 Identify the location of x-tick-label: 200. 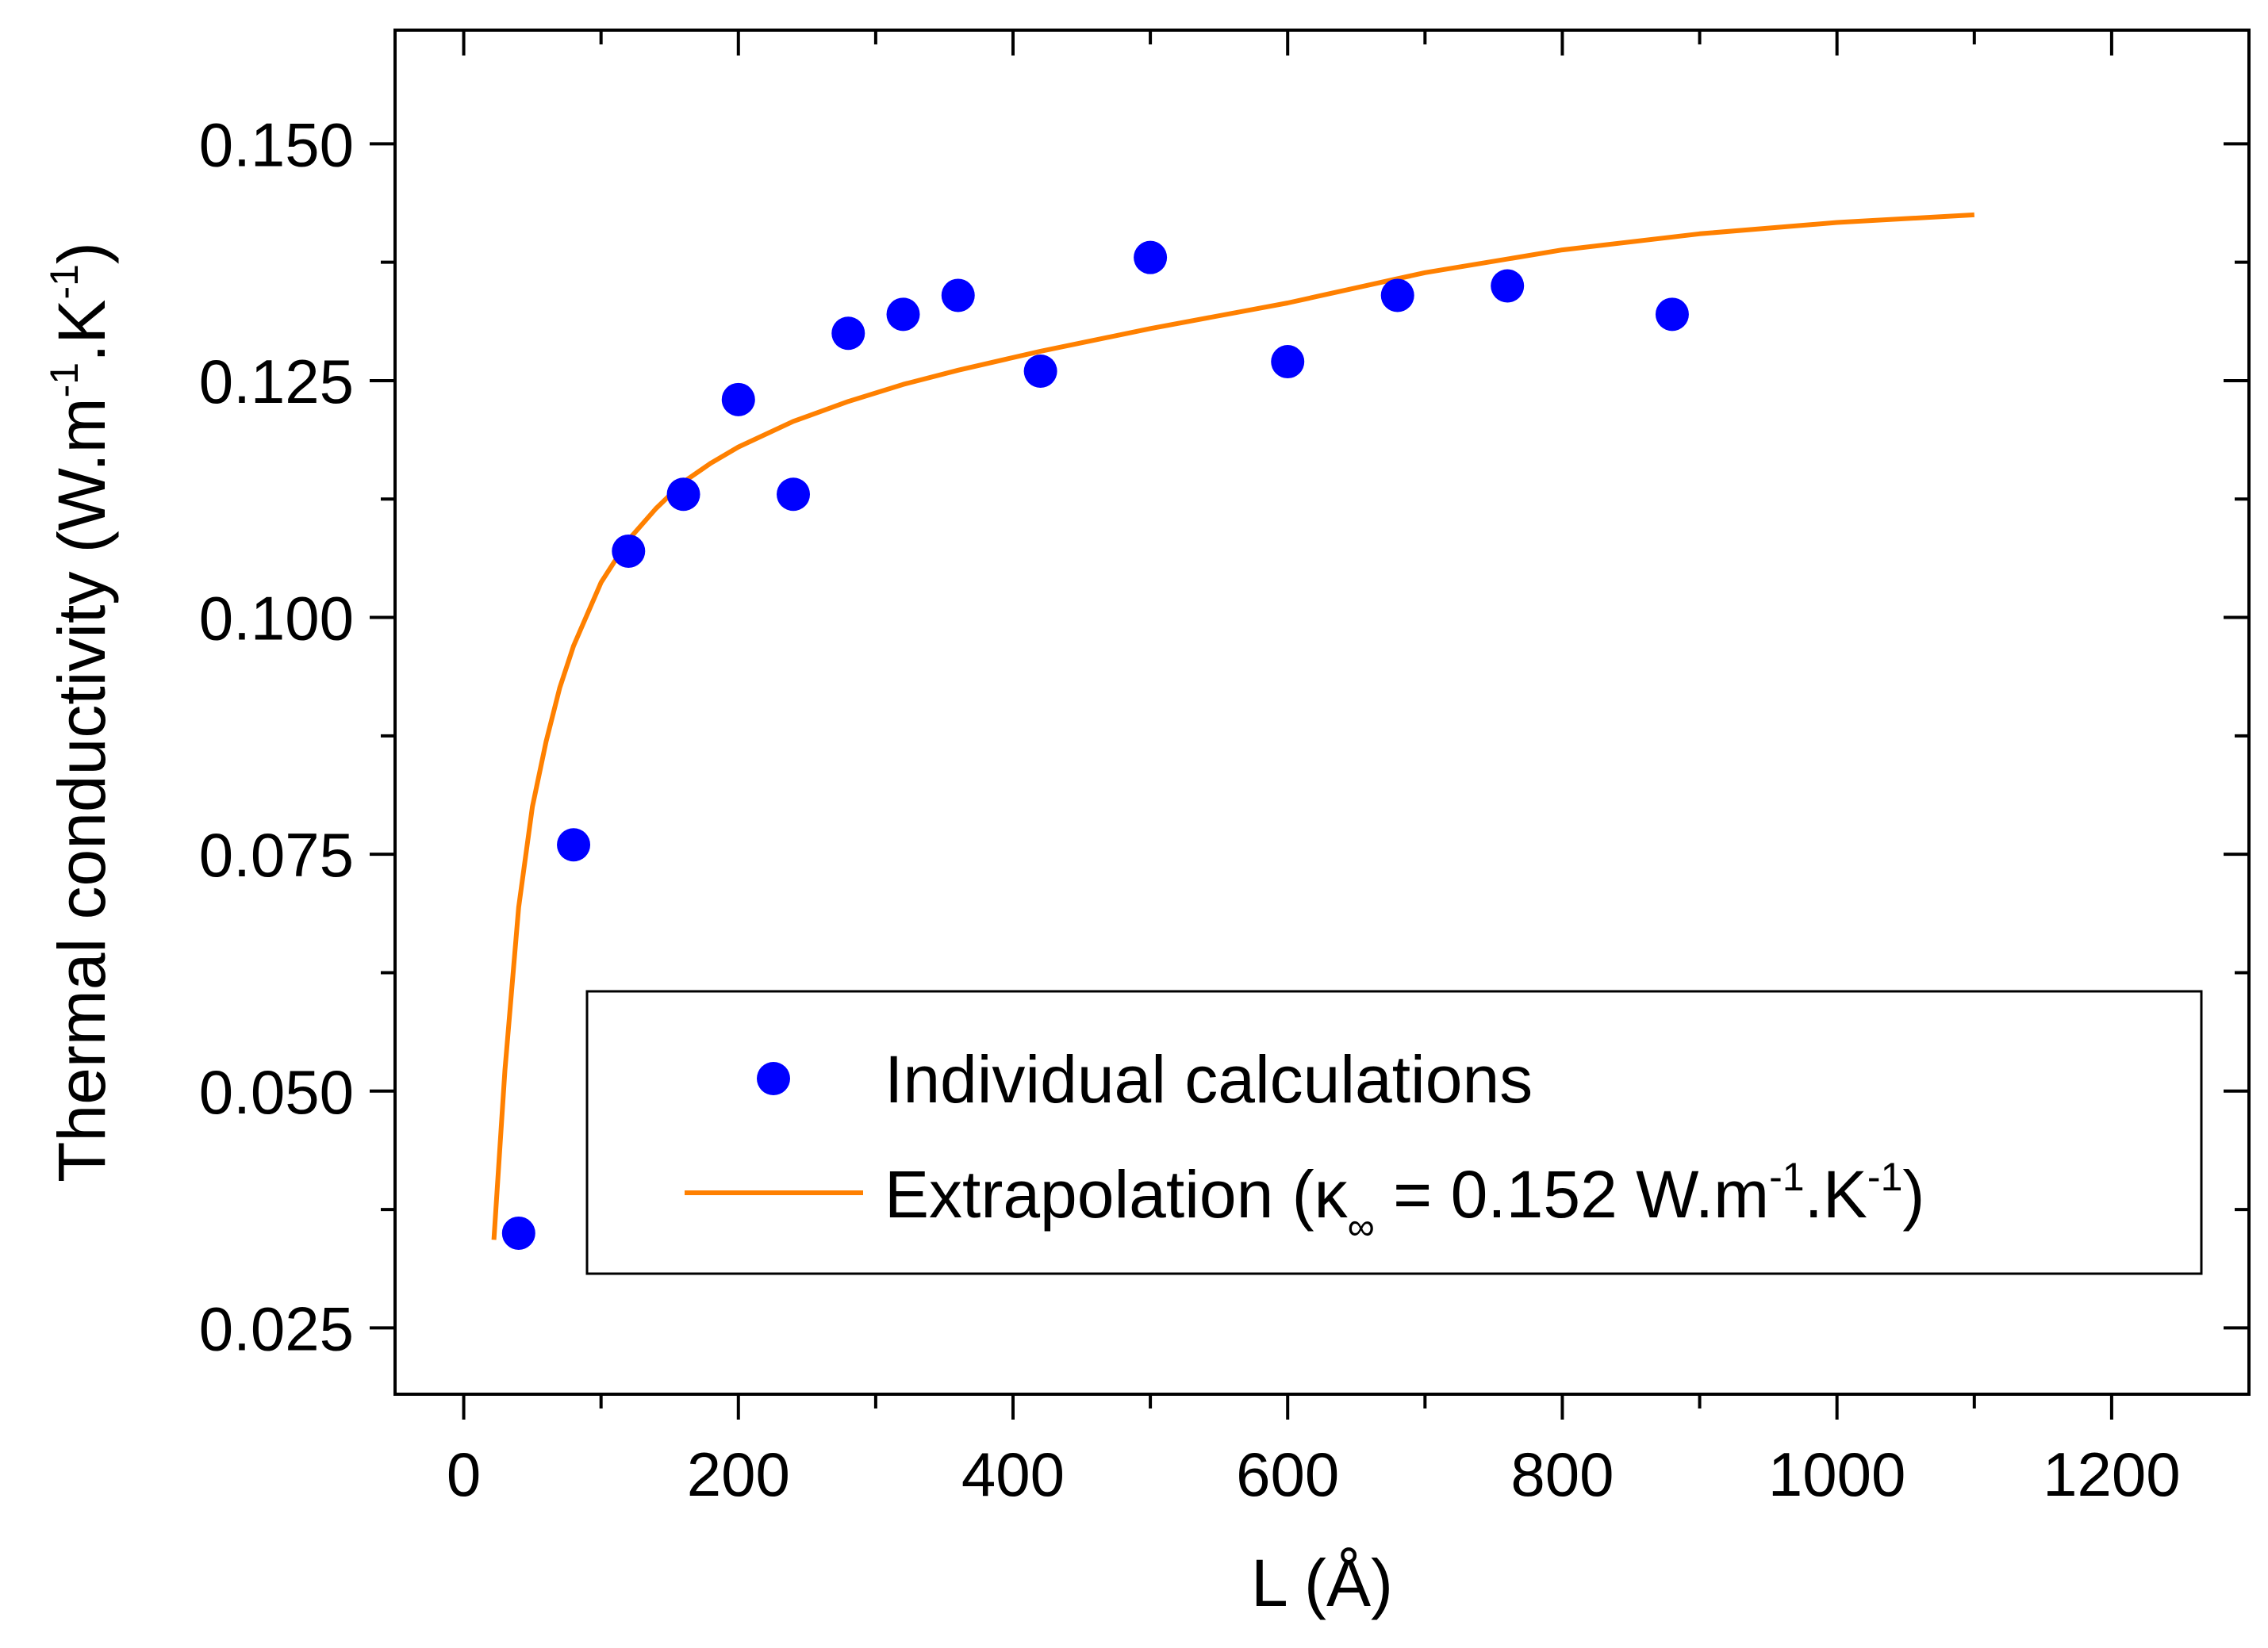
(739, 1474).